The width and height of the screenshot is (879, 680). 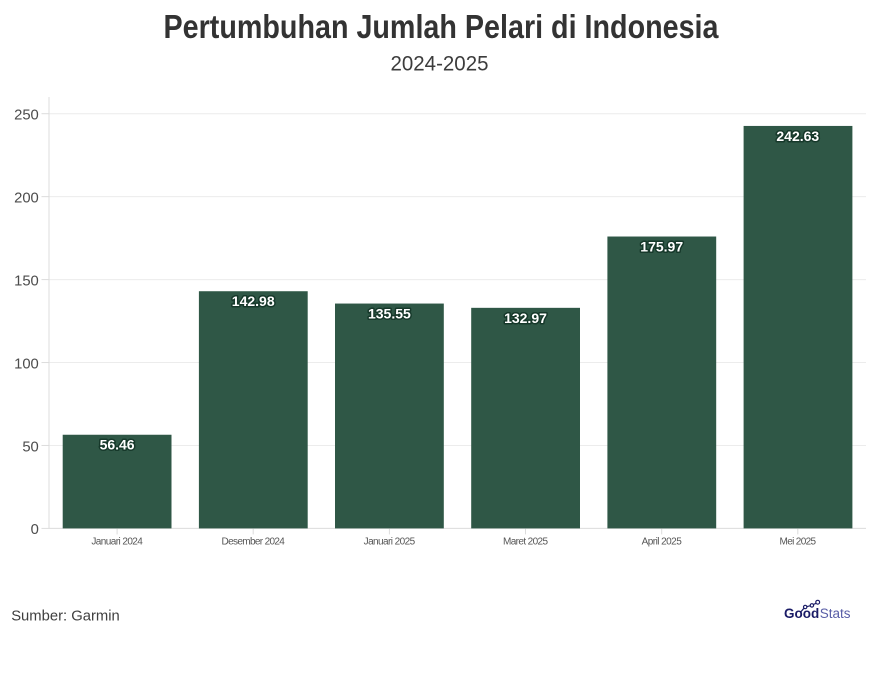 I want to click on svg-text: 132.97, so click(x=525, y=318).